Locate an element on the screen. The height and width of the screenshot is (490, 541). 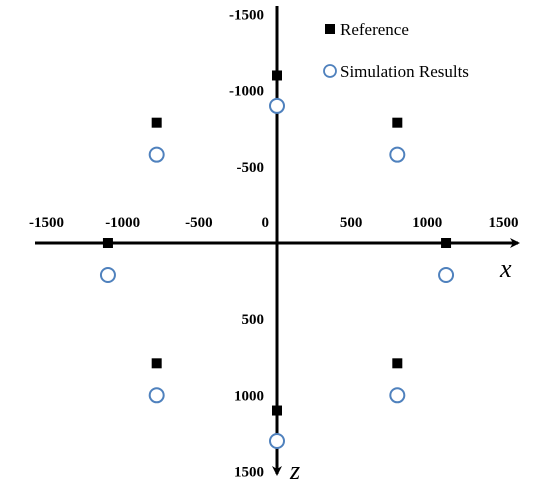
z-axis-label: z is located at coordinates (294, 470).